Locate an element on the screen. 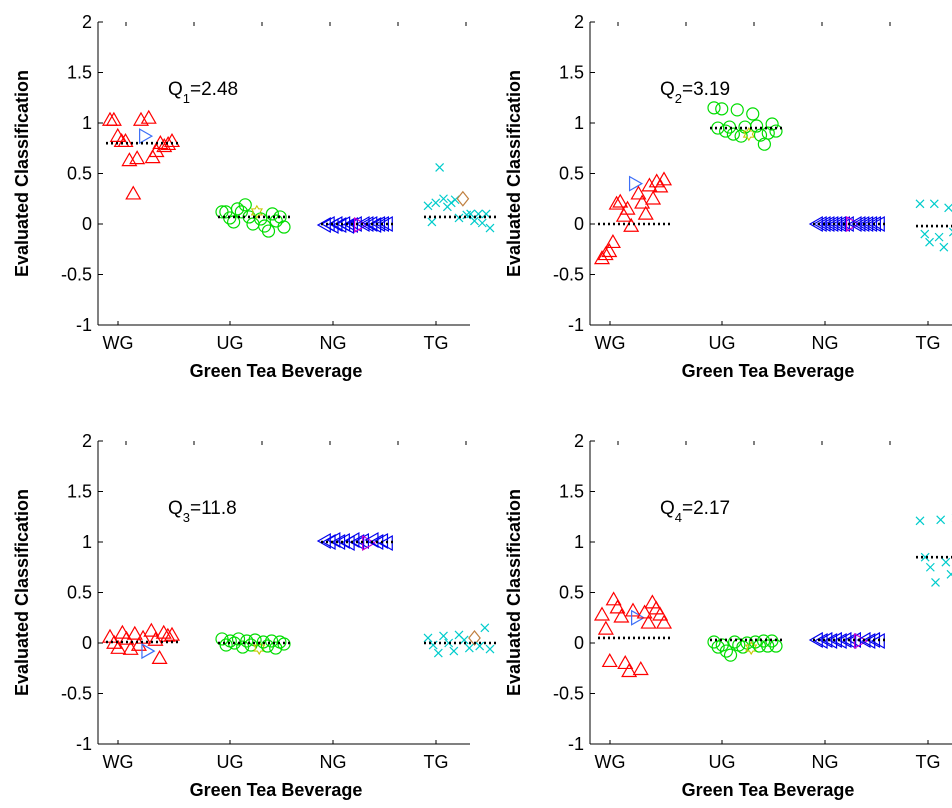 The height and width of the screenshot is (808, 952). x-tick-label-ug: UG is located at coordinates (230, 343).